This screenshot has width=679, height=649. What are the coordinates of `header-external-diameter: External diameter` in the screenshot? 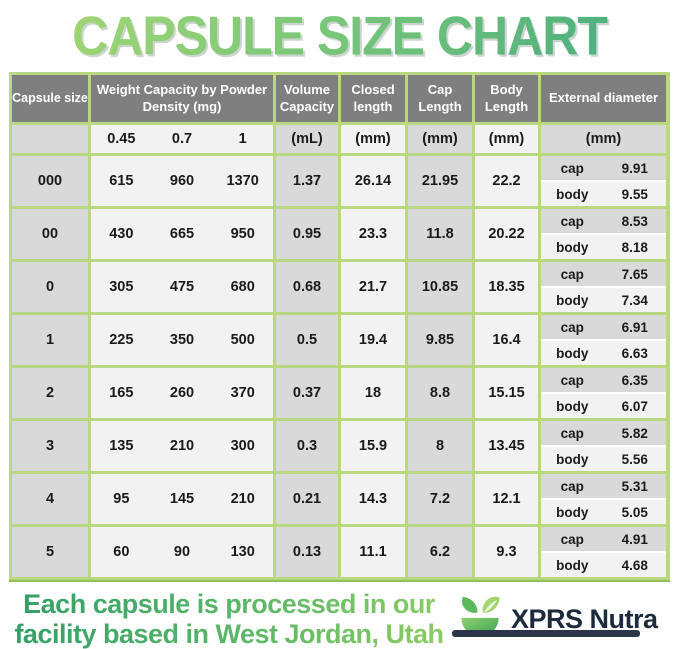 It's located at (603, 98).